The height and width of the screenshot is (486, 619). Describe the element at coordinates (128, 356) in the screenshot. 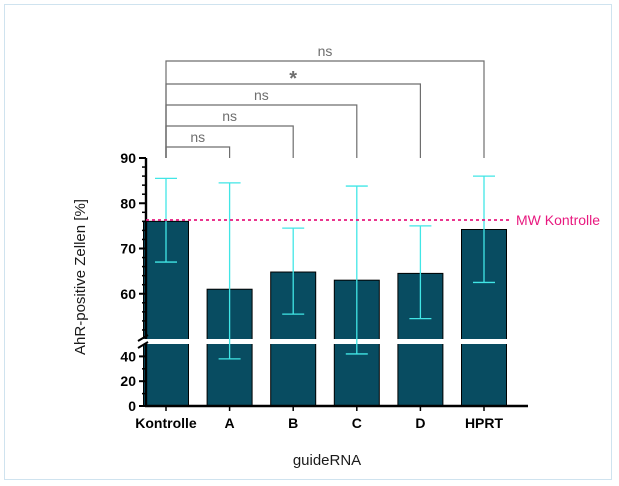

I see `y-tick-label: 40` at that location.